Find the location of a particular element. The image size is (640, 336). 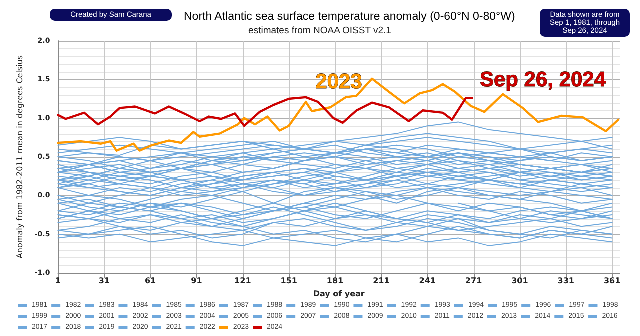

x-tick-label: 91 is located at coordinates (197, 281).